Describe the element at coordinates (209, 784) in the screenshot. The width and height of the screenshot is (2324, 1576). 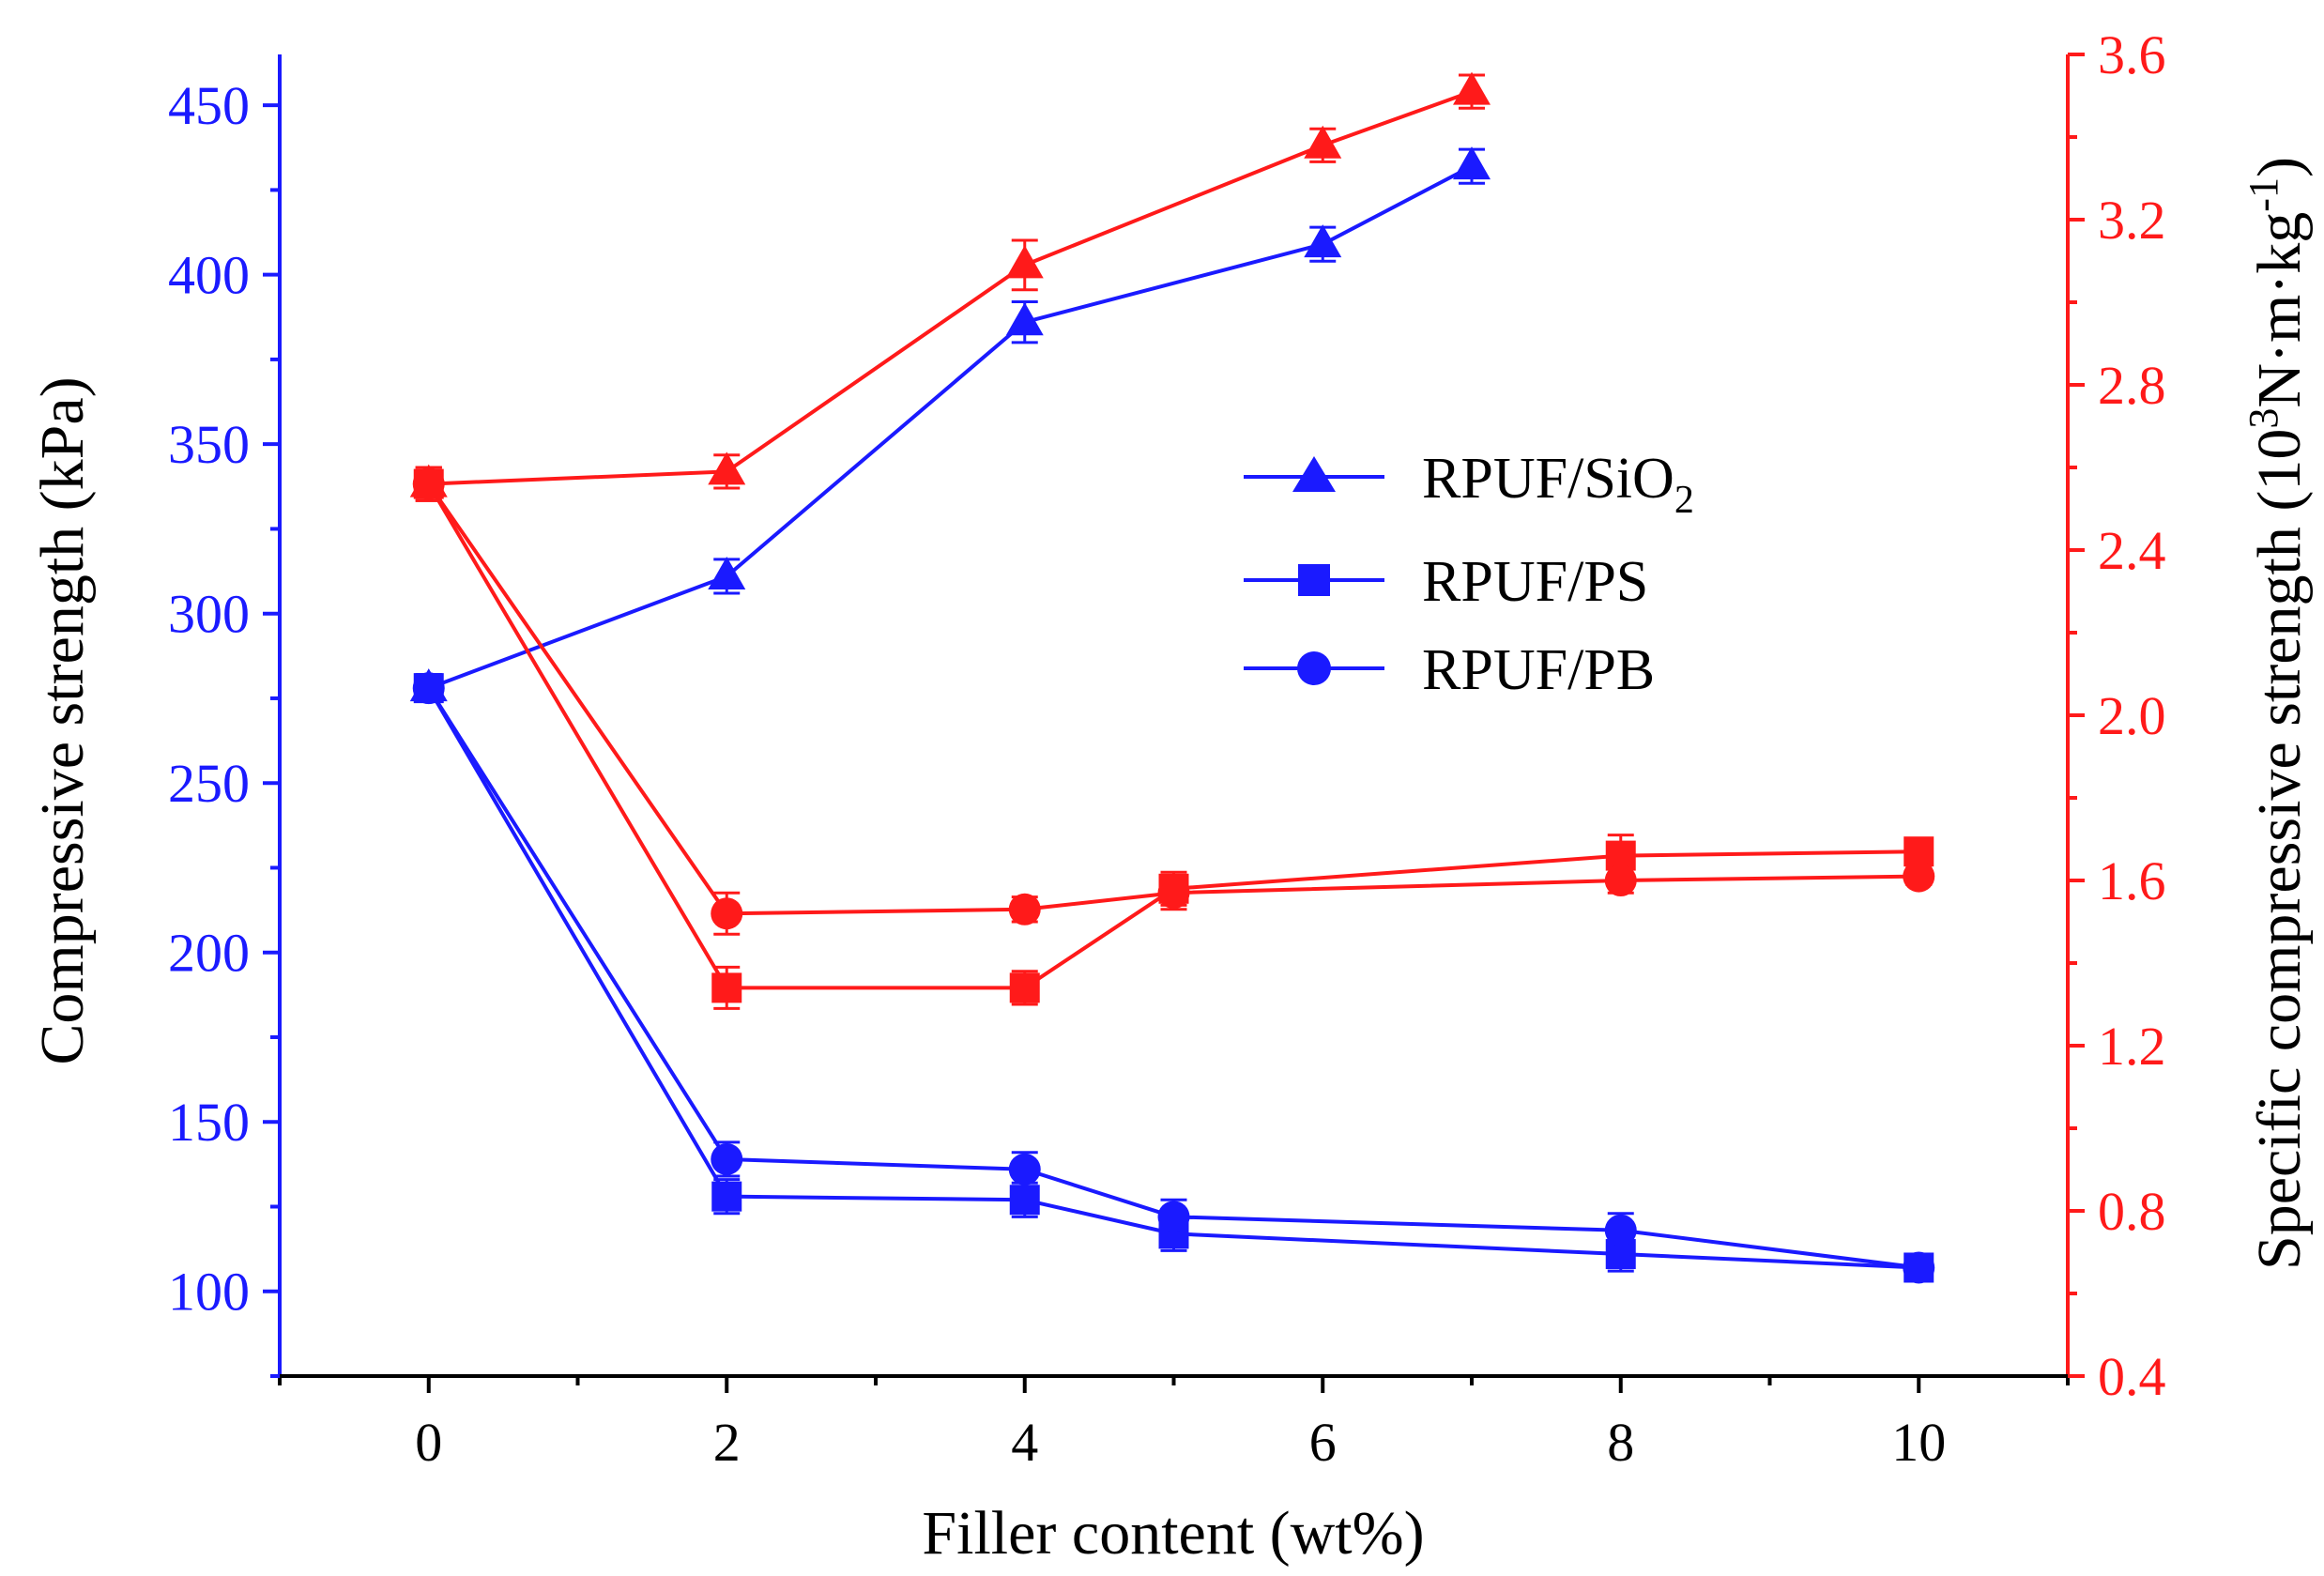
I see `left-tick-label: 250` at that location.